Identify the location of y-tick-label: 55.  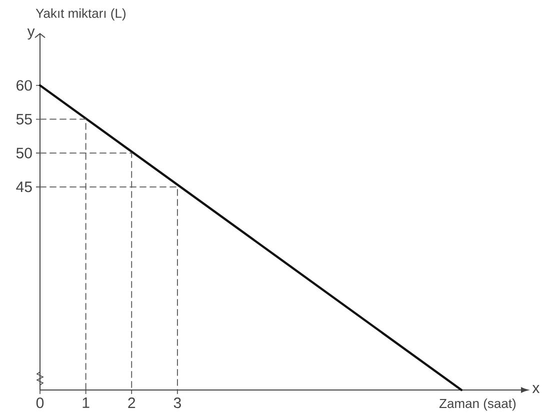
(24, 119).